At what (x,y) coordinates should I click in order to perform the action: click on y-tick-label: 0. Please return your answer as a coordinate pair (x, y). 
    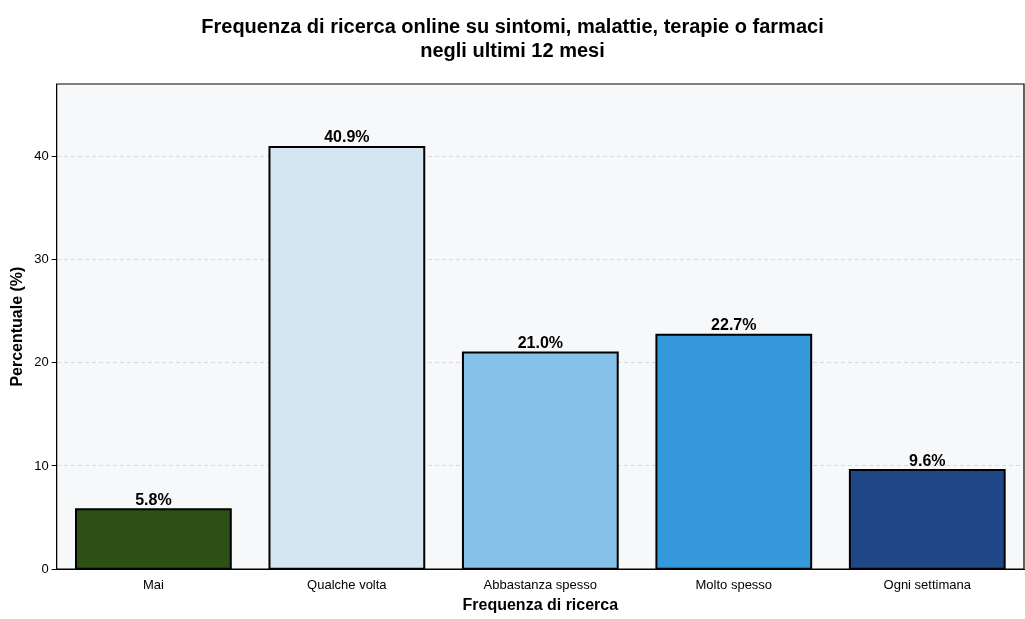
    Looking at the image, I should click on (45, 568).